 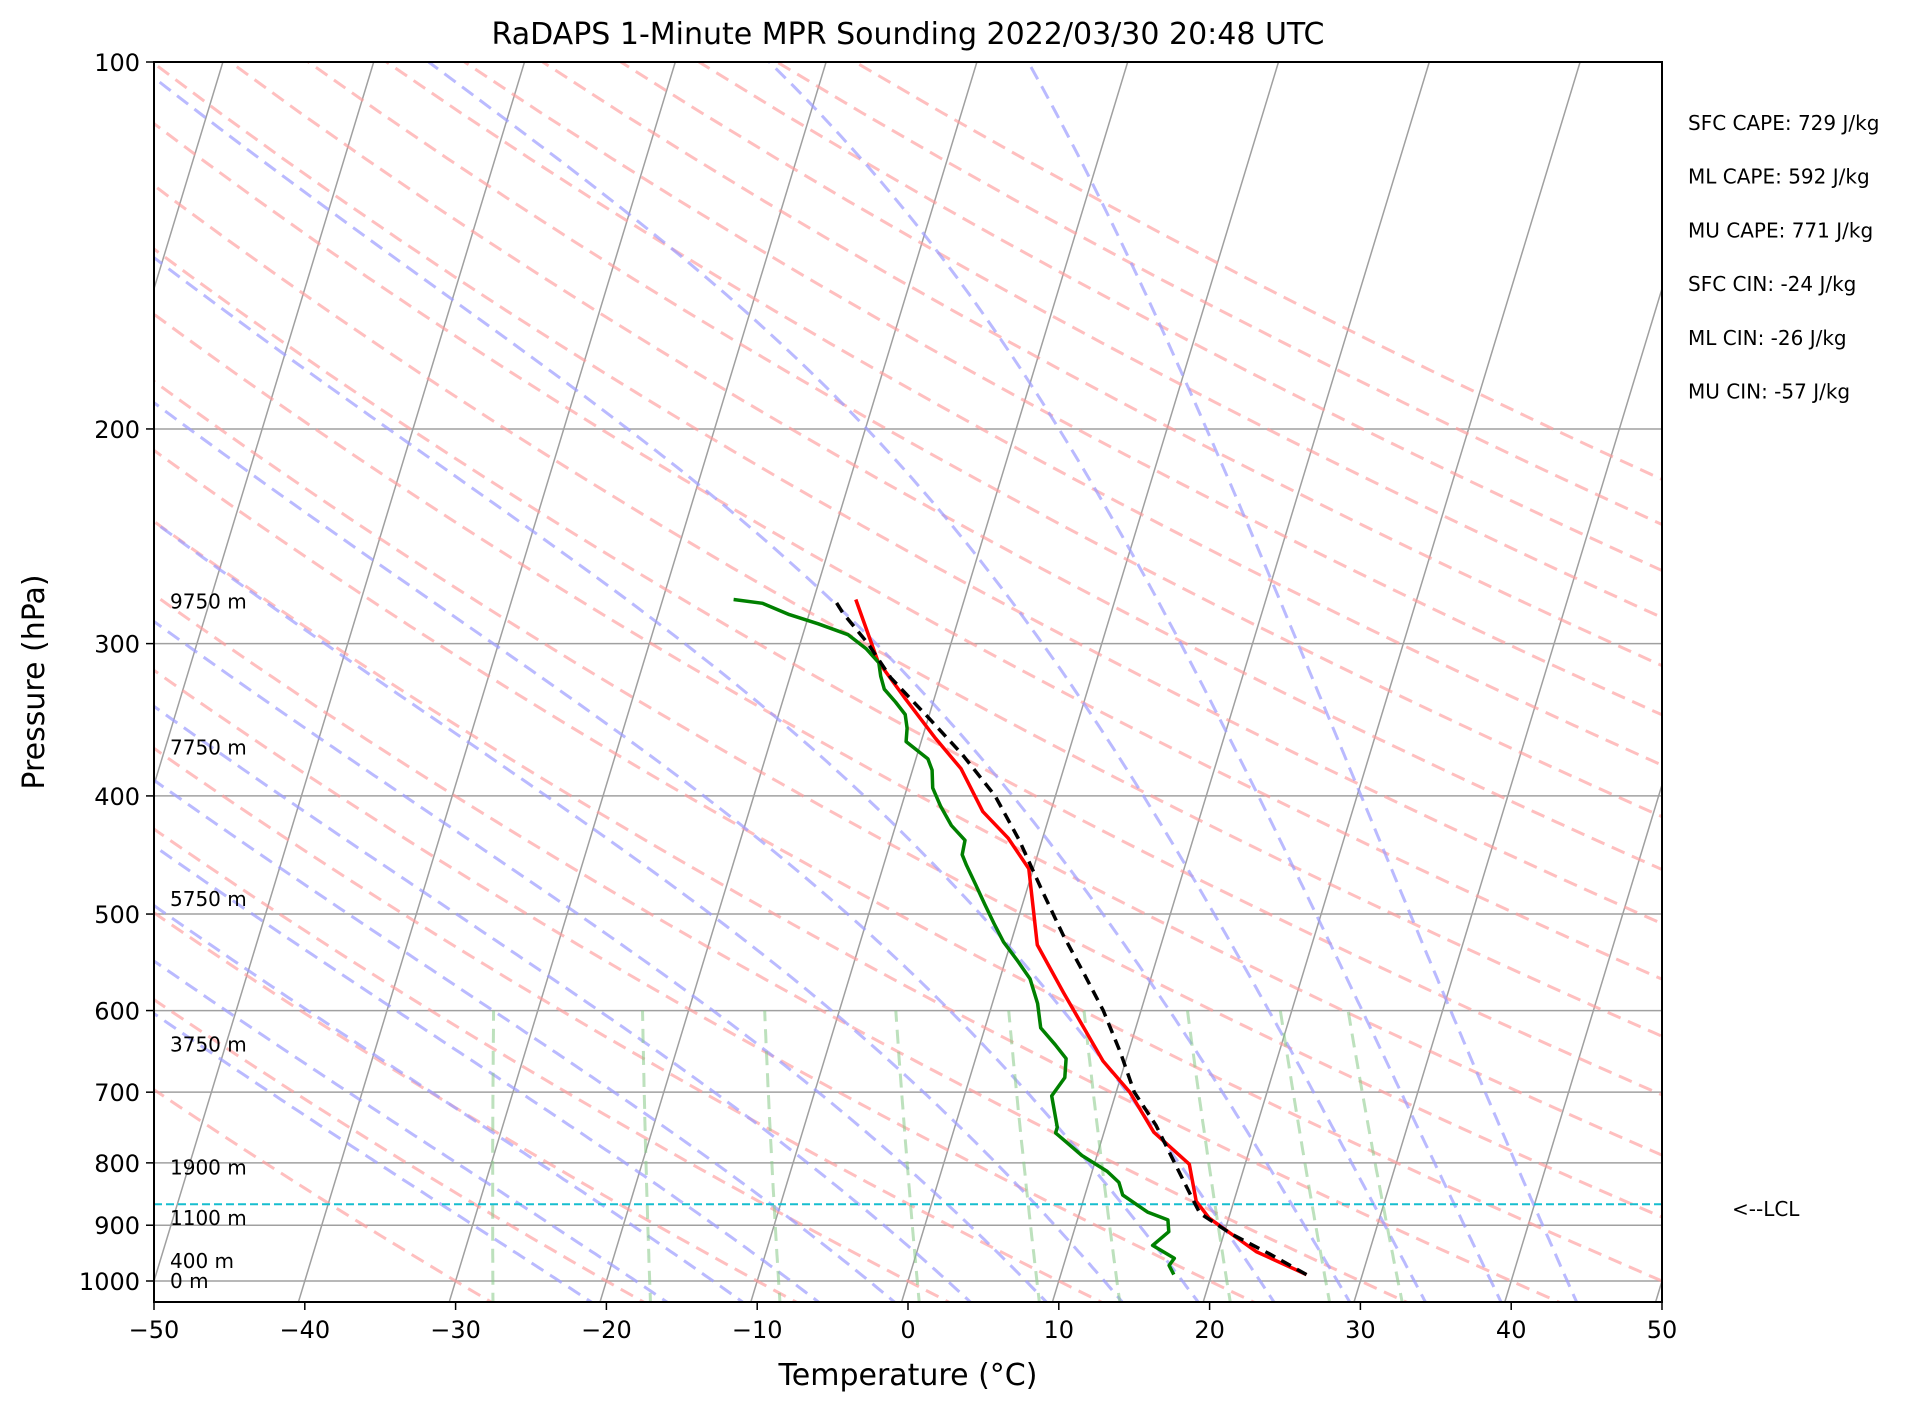 I want to click on index-value-text: MU CAPE: 771 J/kg, so click(x=1780, y=230).